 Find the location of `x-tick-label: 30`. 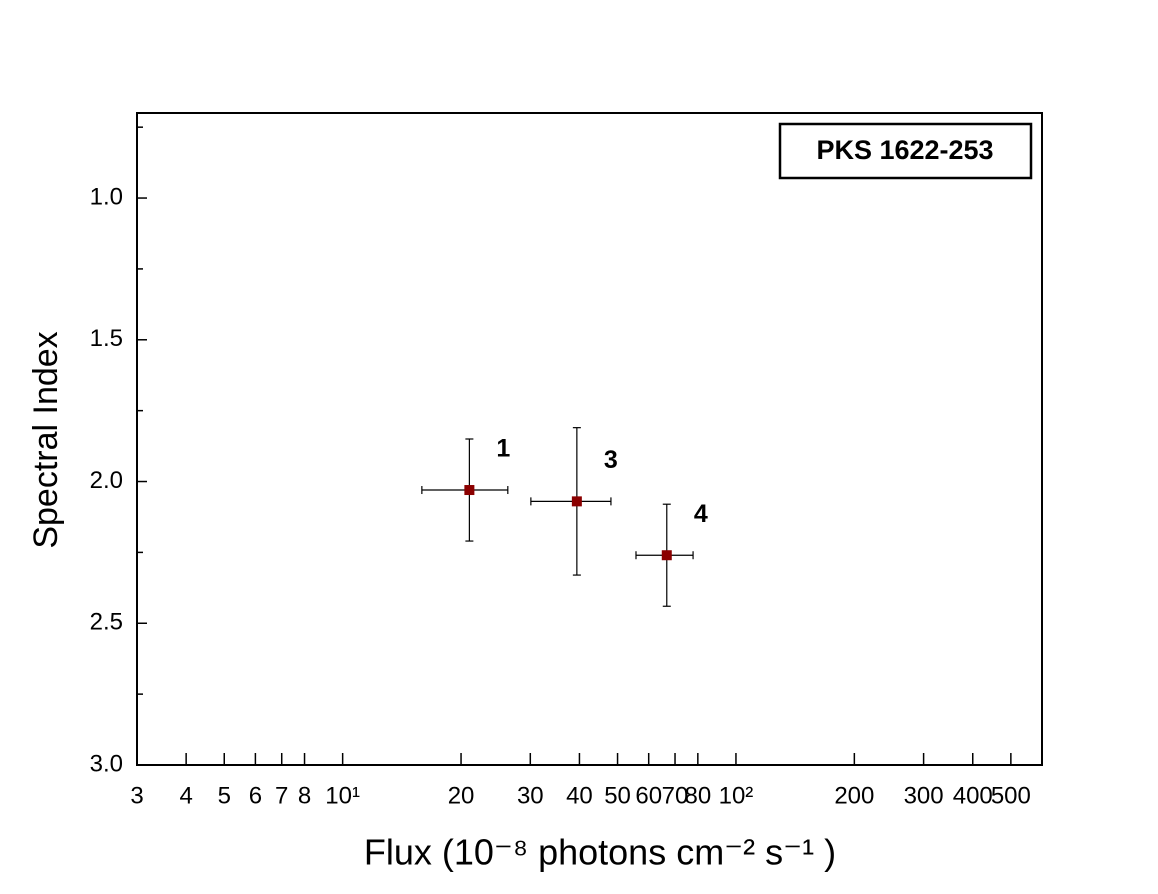

x-tick-label: 30 is located at coordinates (530, 795).